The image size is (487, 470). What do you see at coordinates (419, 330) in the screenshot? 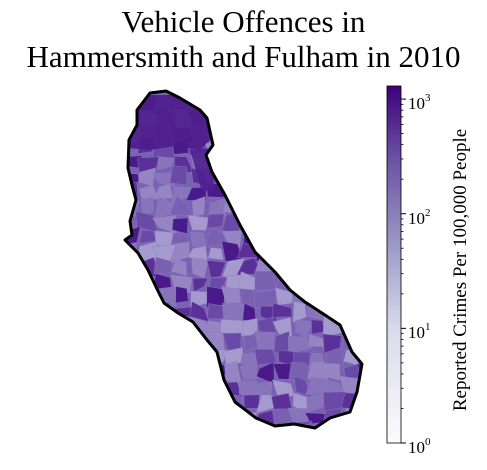
I see `colorbar-tick-label: 10¹` at bounding box center [419, 330].